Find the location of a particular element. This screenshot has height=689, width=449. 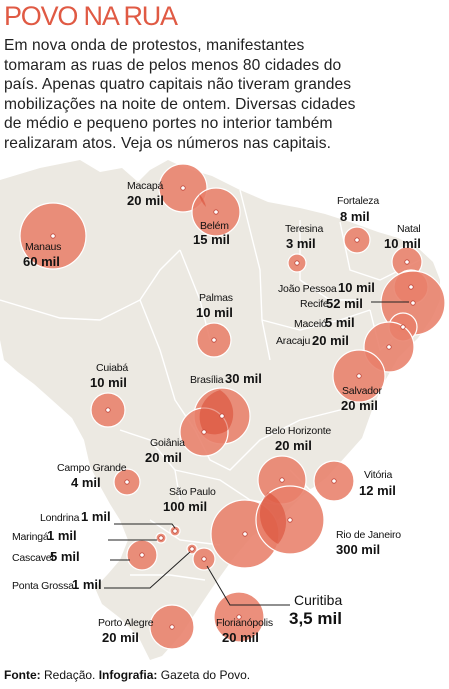

city-name-cascavel: Cascavel is located at coordinates (33, 558).